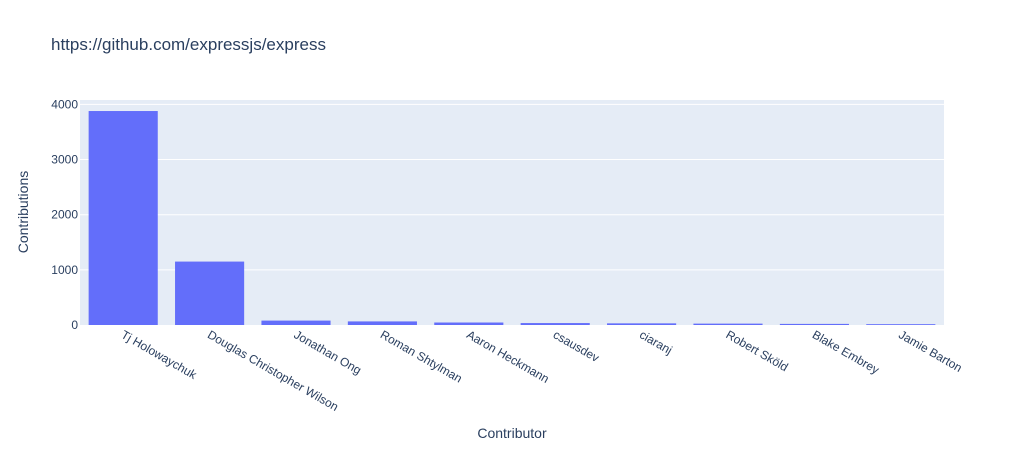 The height and width of the screenshot is (450, 1024). What do you see at coordinates (512, 433) in the screenshot?
I see `x-axis-title: Contributor` at bounding box center [512, 433].